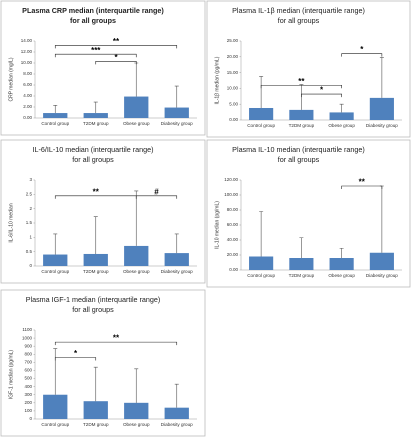  I want to click on y-tick-label: 25.00, so click(233, 40).